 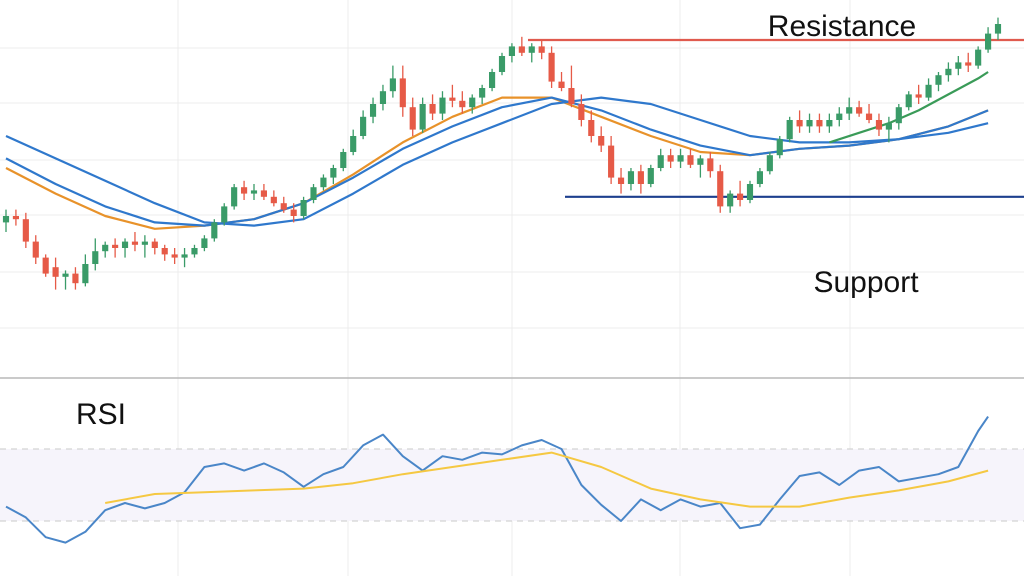 I want to click on resistance-label: Resistance, so click(x=842, y=26).